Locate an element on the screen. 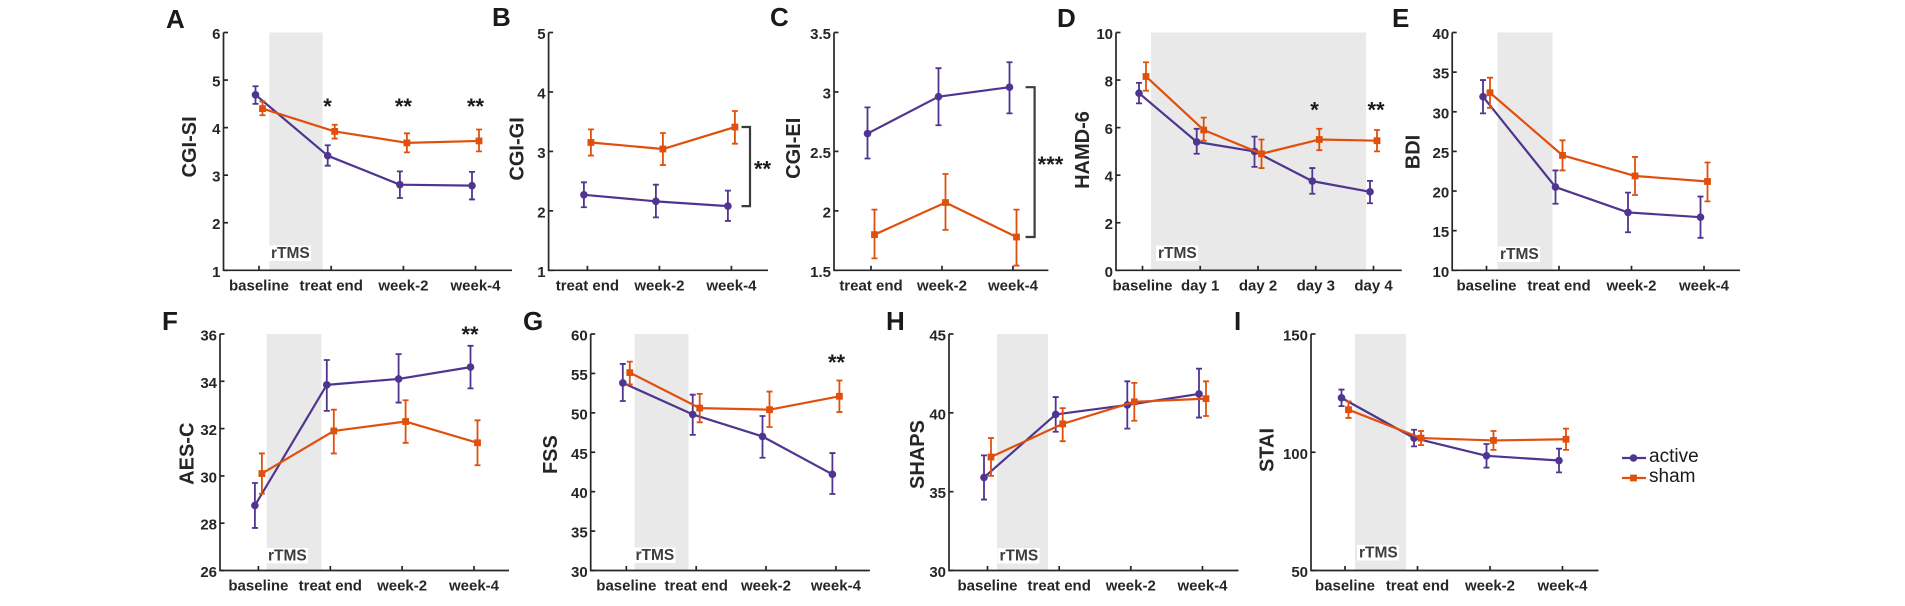  svg-text: 3.5 is located at coordinates (820, 34).